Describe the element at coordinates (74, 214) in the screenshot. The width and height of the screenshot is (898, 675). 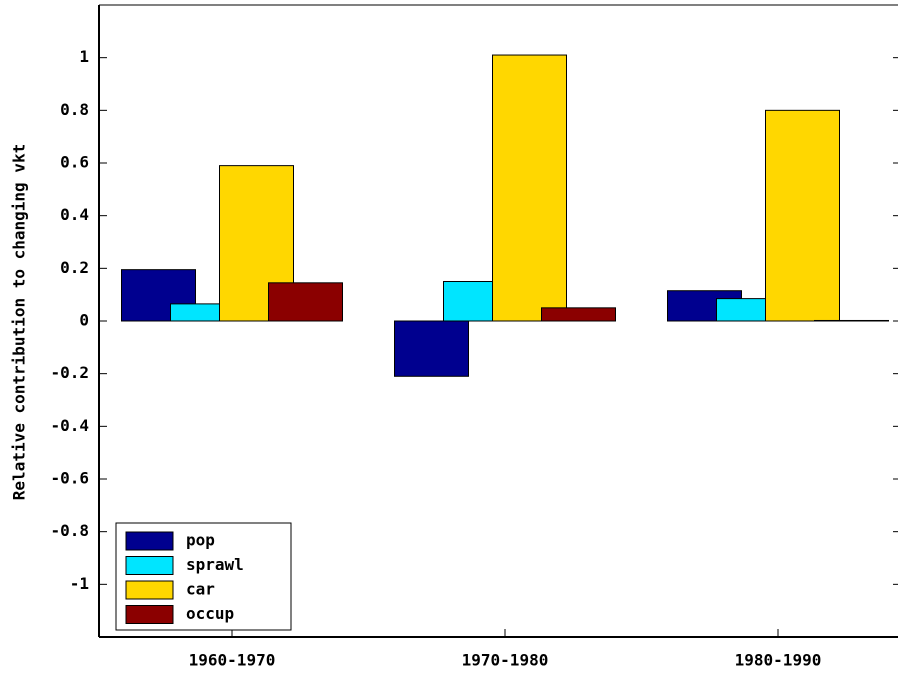
I see `y-tick-label: 0.4` at that location.